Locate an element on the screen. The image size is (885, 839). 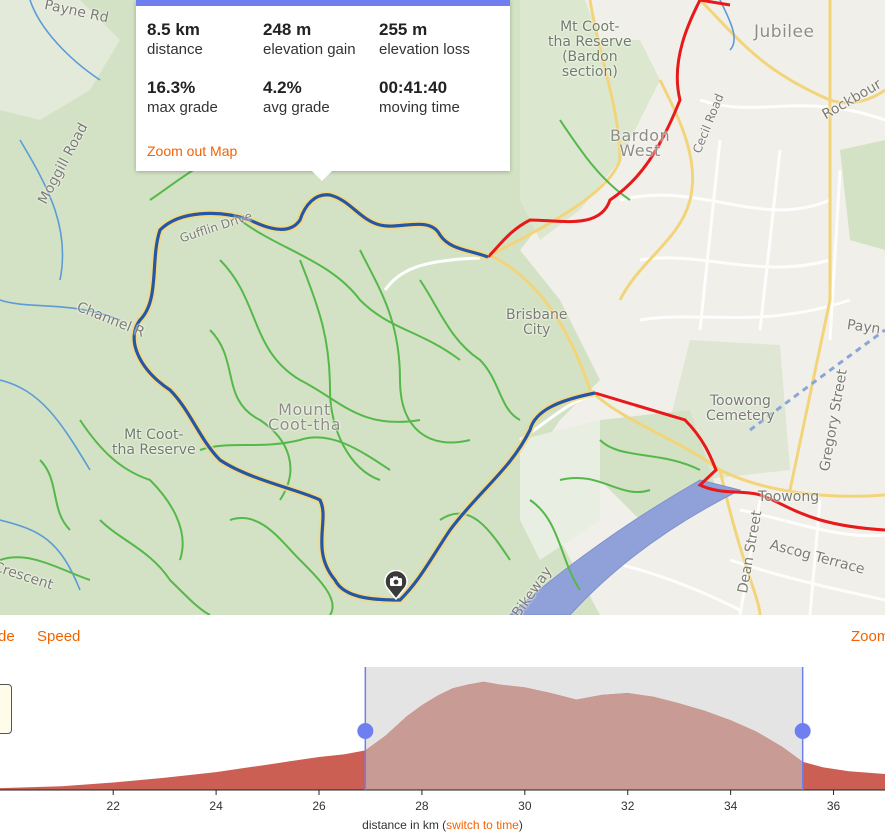
x-axis-caption: distance in km (switch to time) is located at coordinates (442, 825).